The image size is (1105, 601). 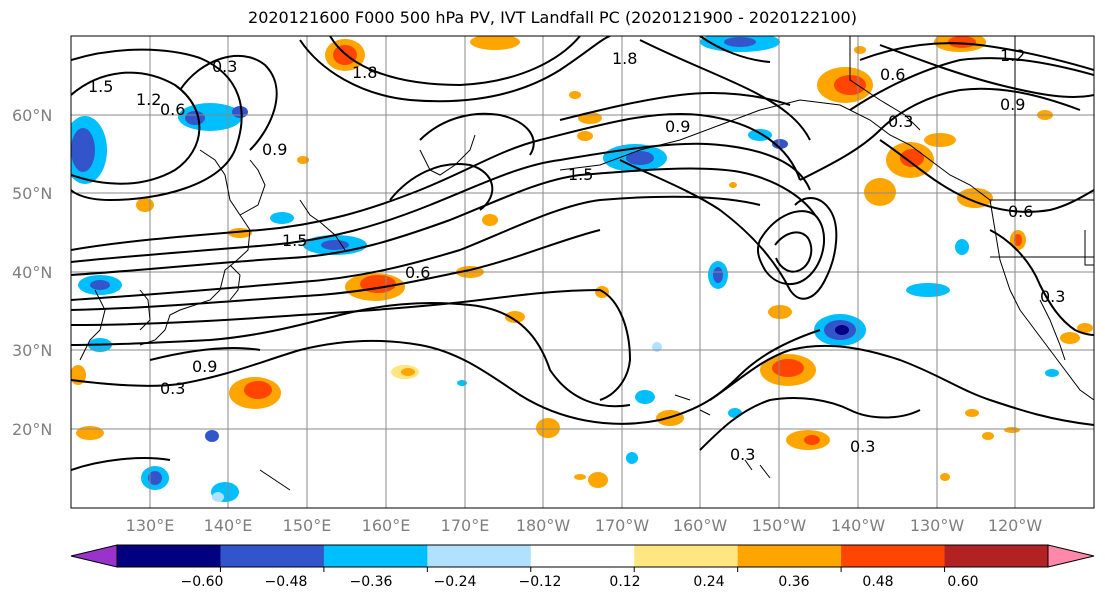 I want to click on lon-label: 170°E, so click(x=465, y=525).